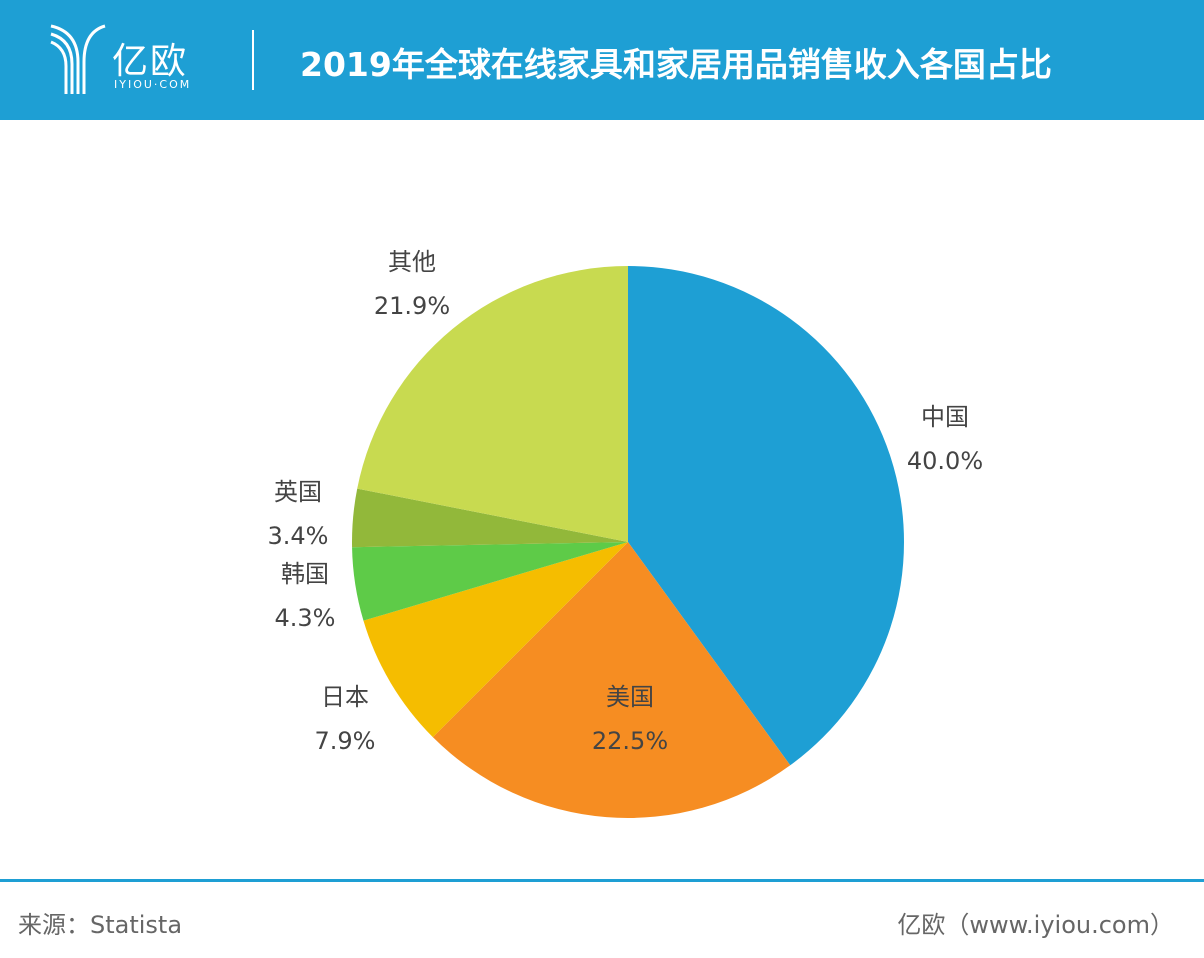 Image resolution: width=1204 pixels, height=958 pixels. I want to click on logo-subtext: IYIOU·COM, so click(153, 84).